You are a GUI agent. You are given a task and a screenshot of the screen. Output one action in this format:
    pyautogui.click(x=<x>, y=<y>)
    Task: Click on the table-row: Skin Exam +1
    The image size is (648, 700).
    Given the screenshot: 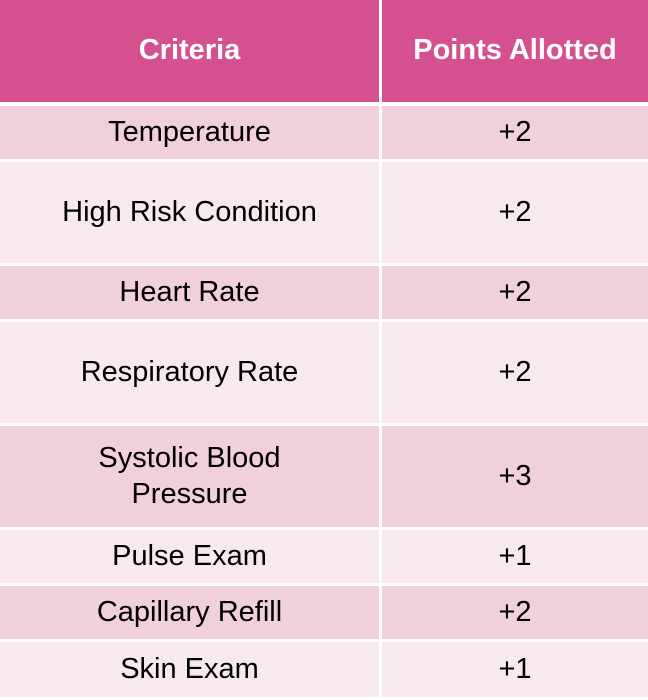 What is the action you would take?
    pyautogui.click(x=324, y=669)
    